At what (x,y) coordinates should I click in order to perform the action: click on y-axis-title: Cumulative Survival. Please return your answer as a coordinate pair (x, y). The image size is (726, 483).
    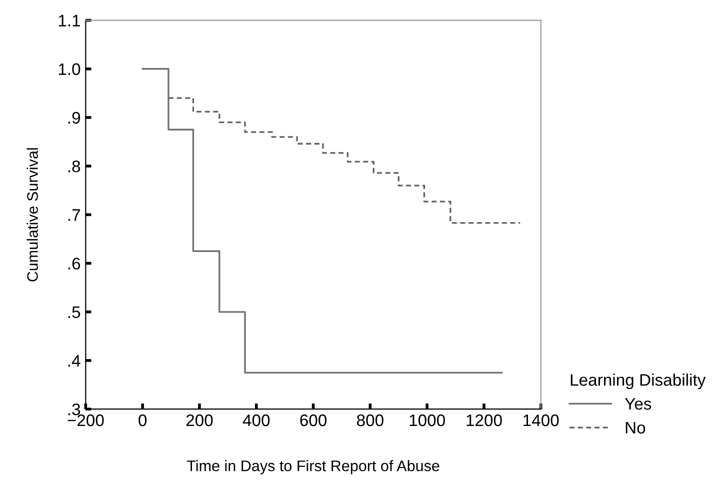
    Looking at the image, I should click on (32, 215).